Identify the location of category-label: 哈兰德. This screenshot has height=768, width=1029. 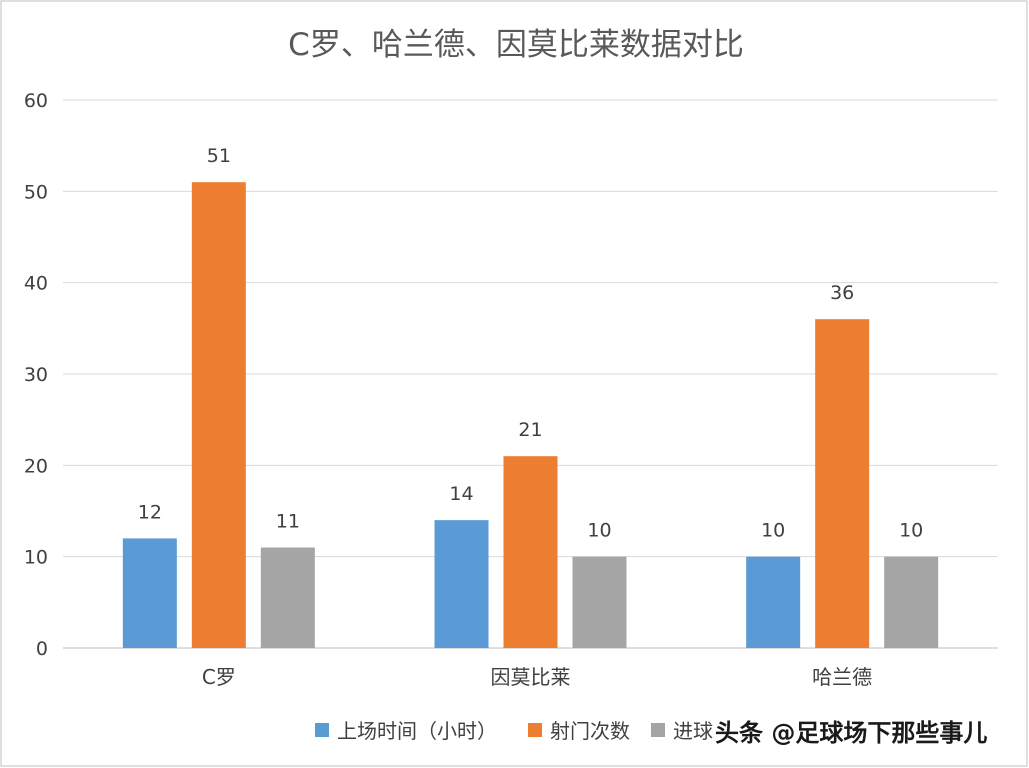
(842, 677).